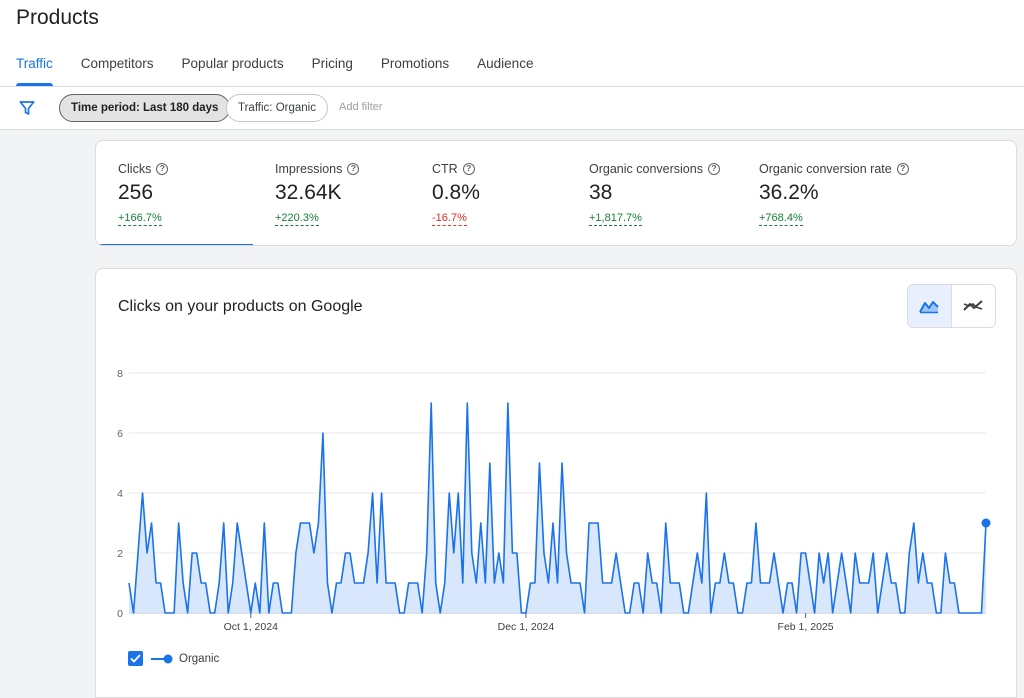  I want to click on metric-change: +768.4%, so click(781, 219).